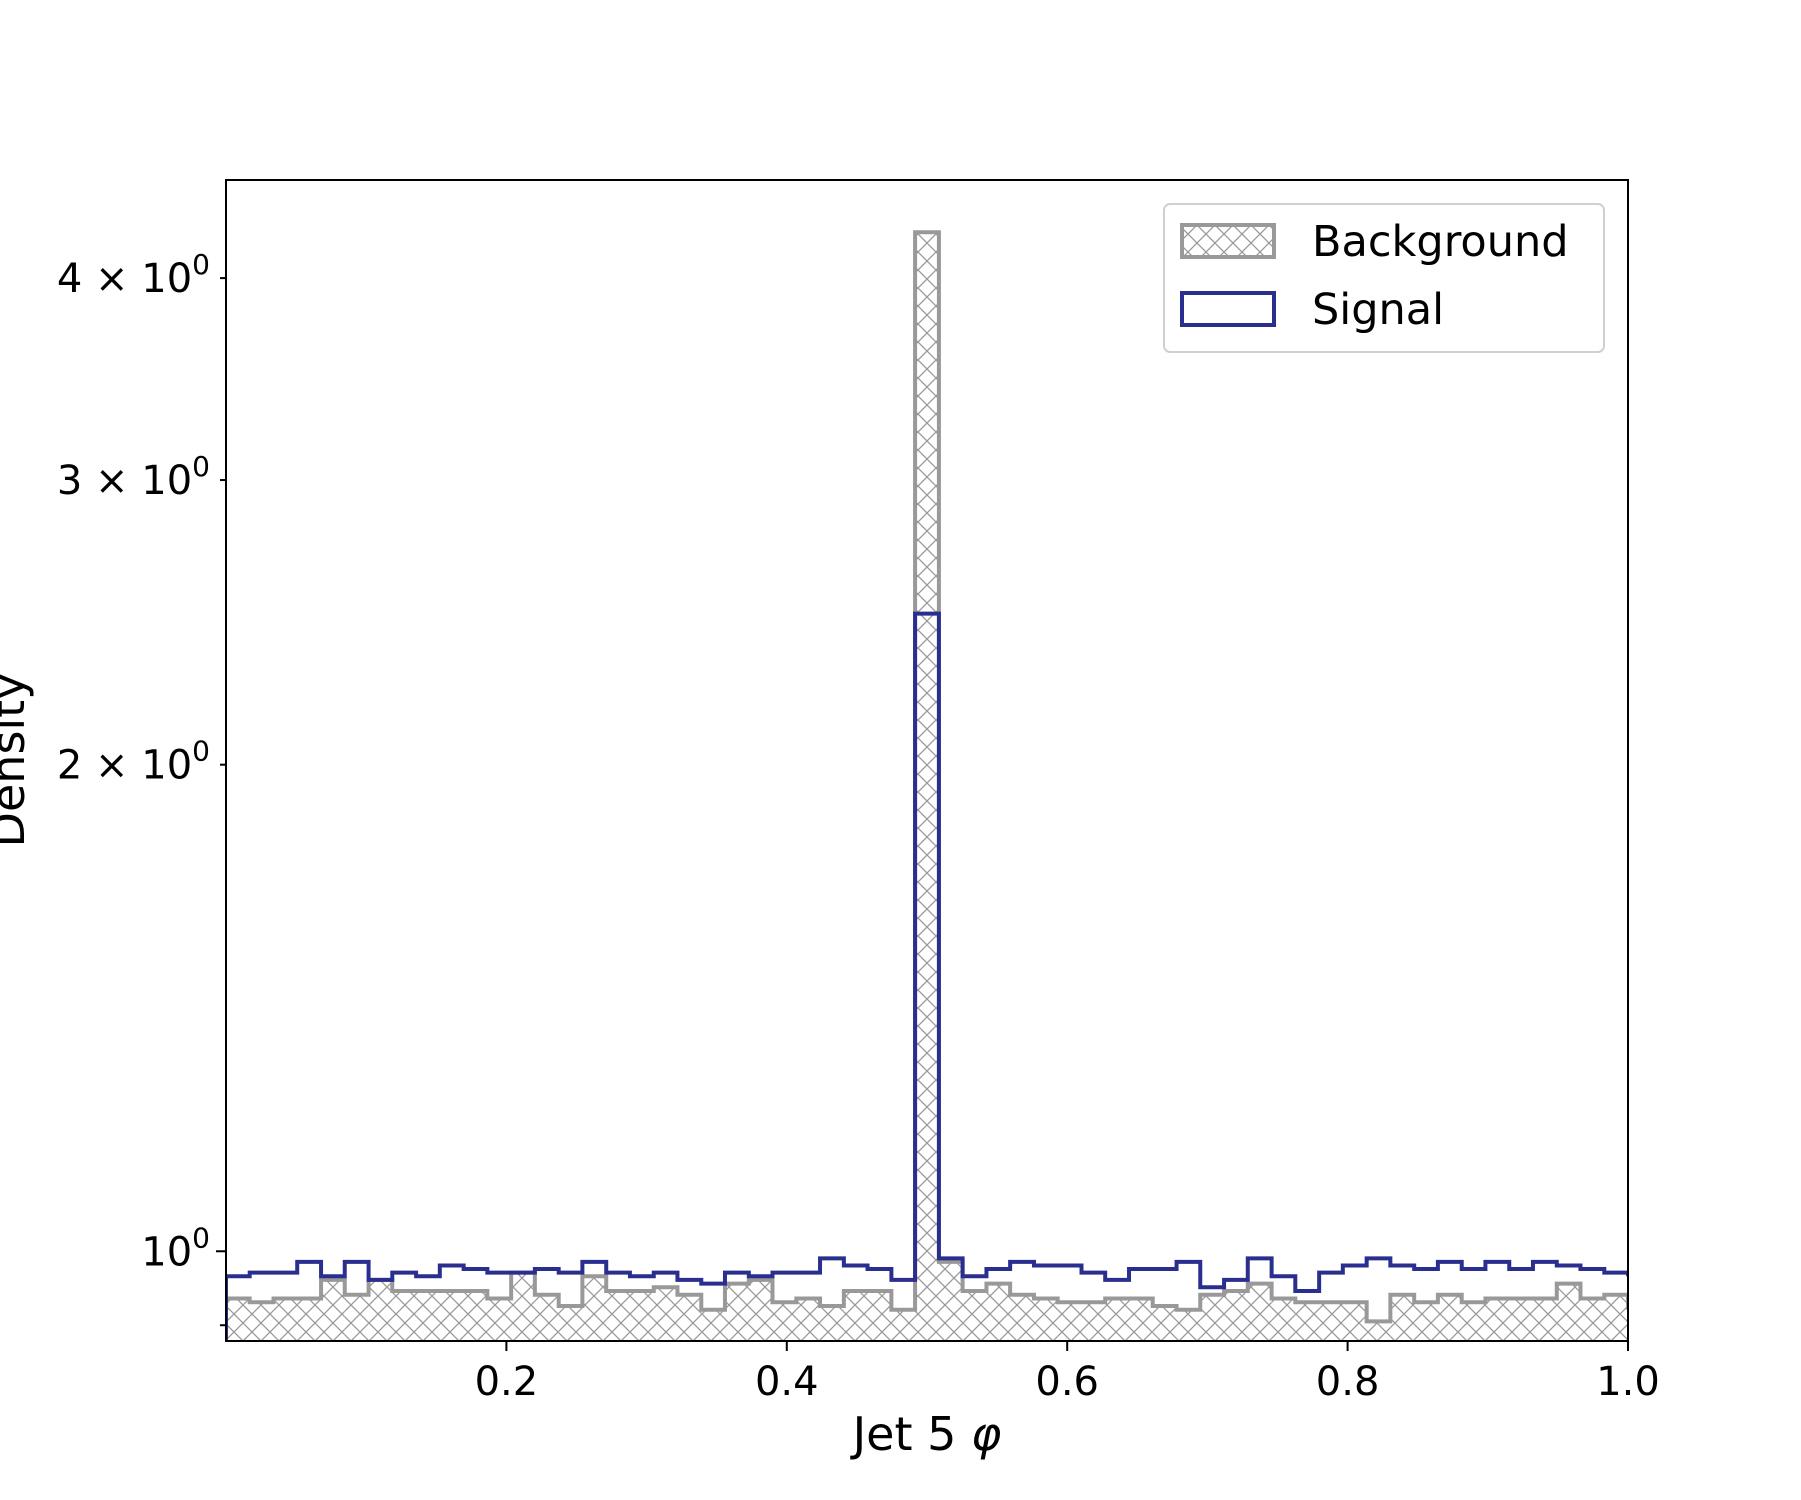 Image resolution: width=1801 pixels, height=1500 pixels. What do you see at coordinates (507, 1382) in the screenshot?
I see `x-tick-label-0: 0.2` at bounding box center [507, 1382].